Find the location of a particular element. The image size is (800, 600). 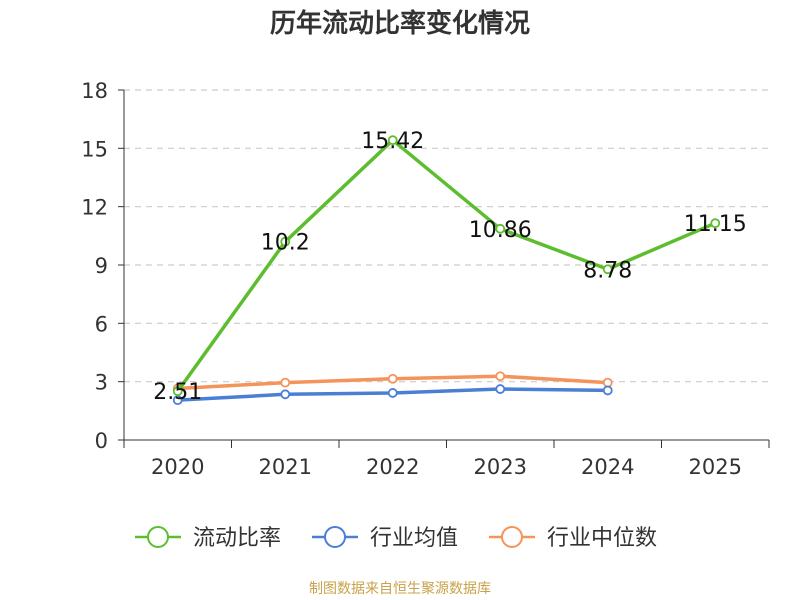

chart-title: 历年流动比率变化情况 is located at coordinates (399, 24).